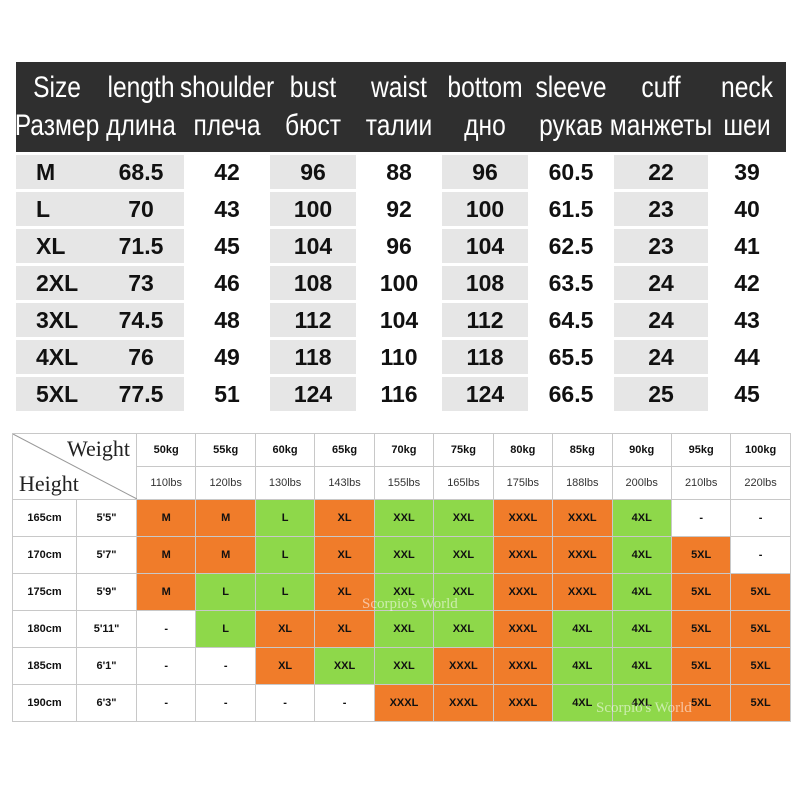  I want to click on size-table-header-cell: cuff манжеты, so click(661, 107).